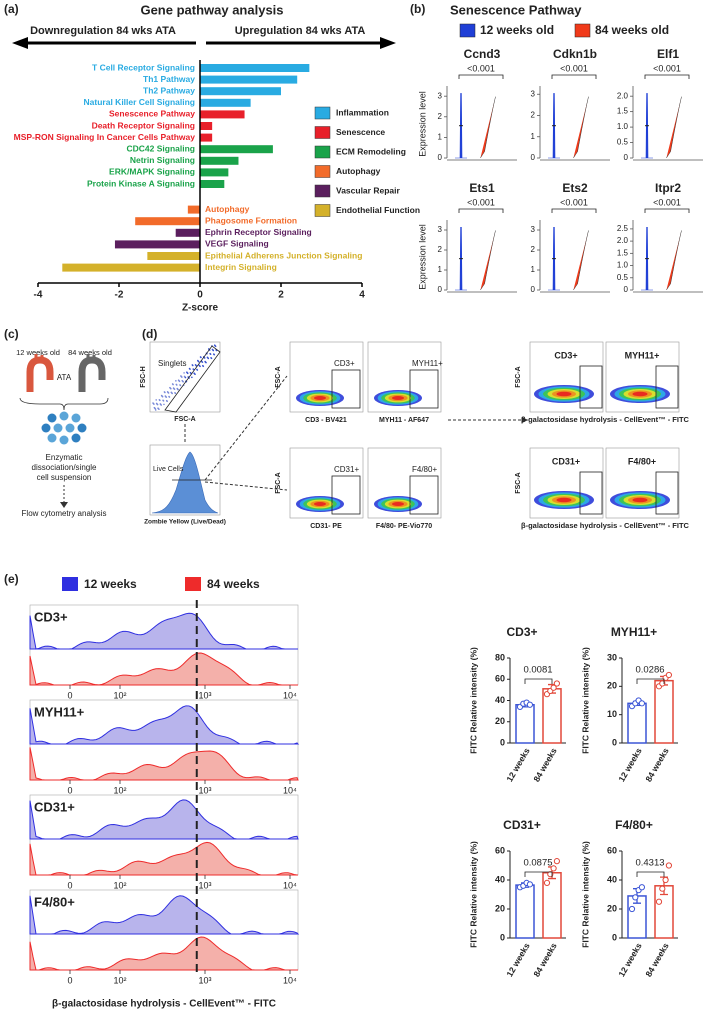 The height and width of the screenshot is (1014, 709). Describe the element at coordinates (162, 160) in the screenshot. I see `category-label: Netrin Signaling` at that location.